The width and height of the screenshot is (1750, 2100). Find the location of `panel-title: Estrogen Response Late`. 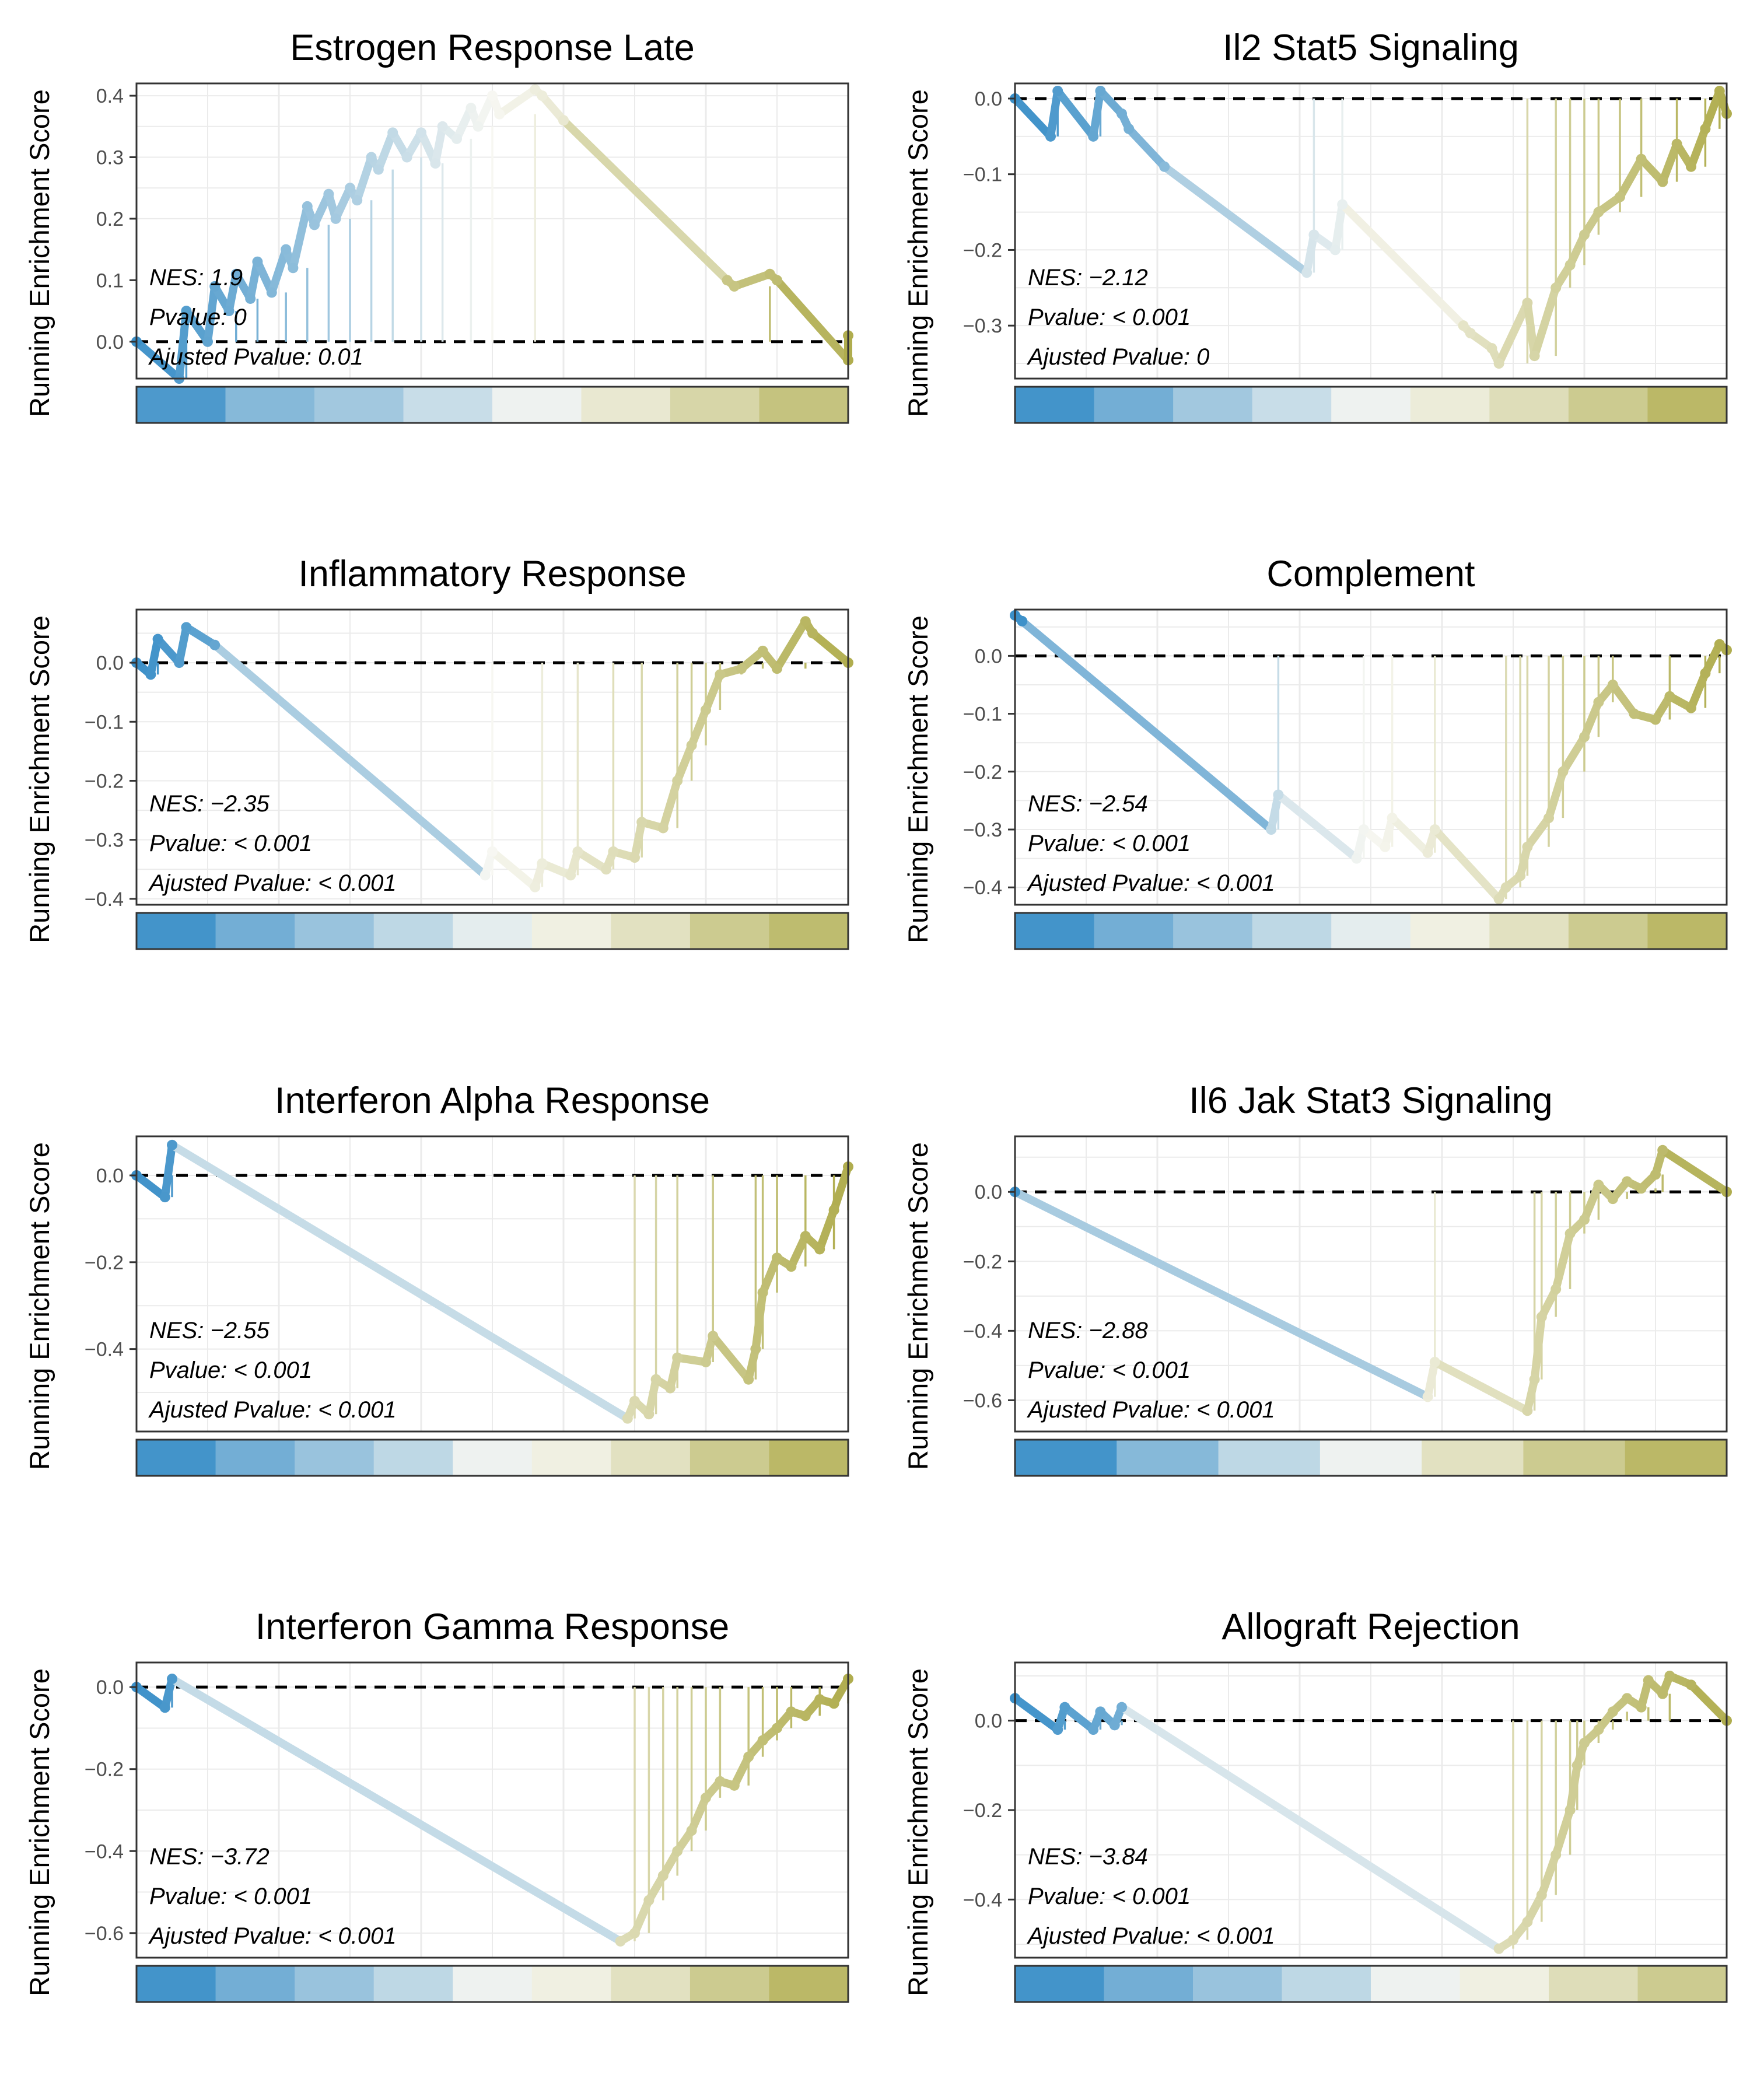

panel-title: Estrogen Response Late is located at coordinates (492, 48).